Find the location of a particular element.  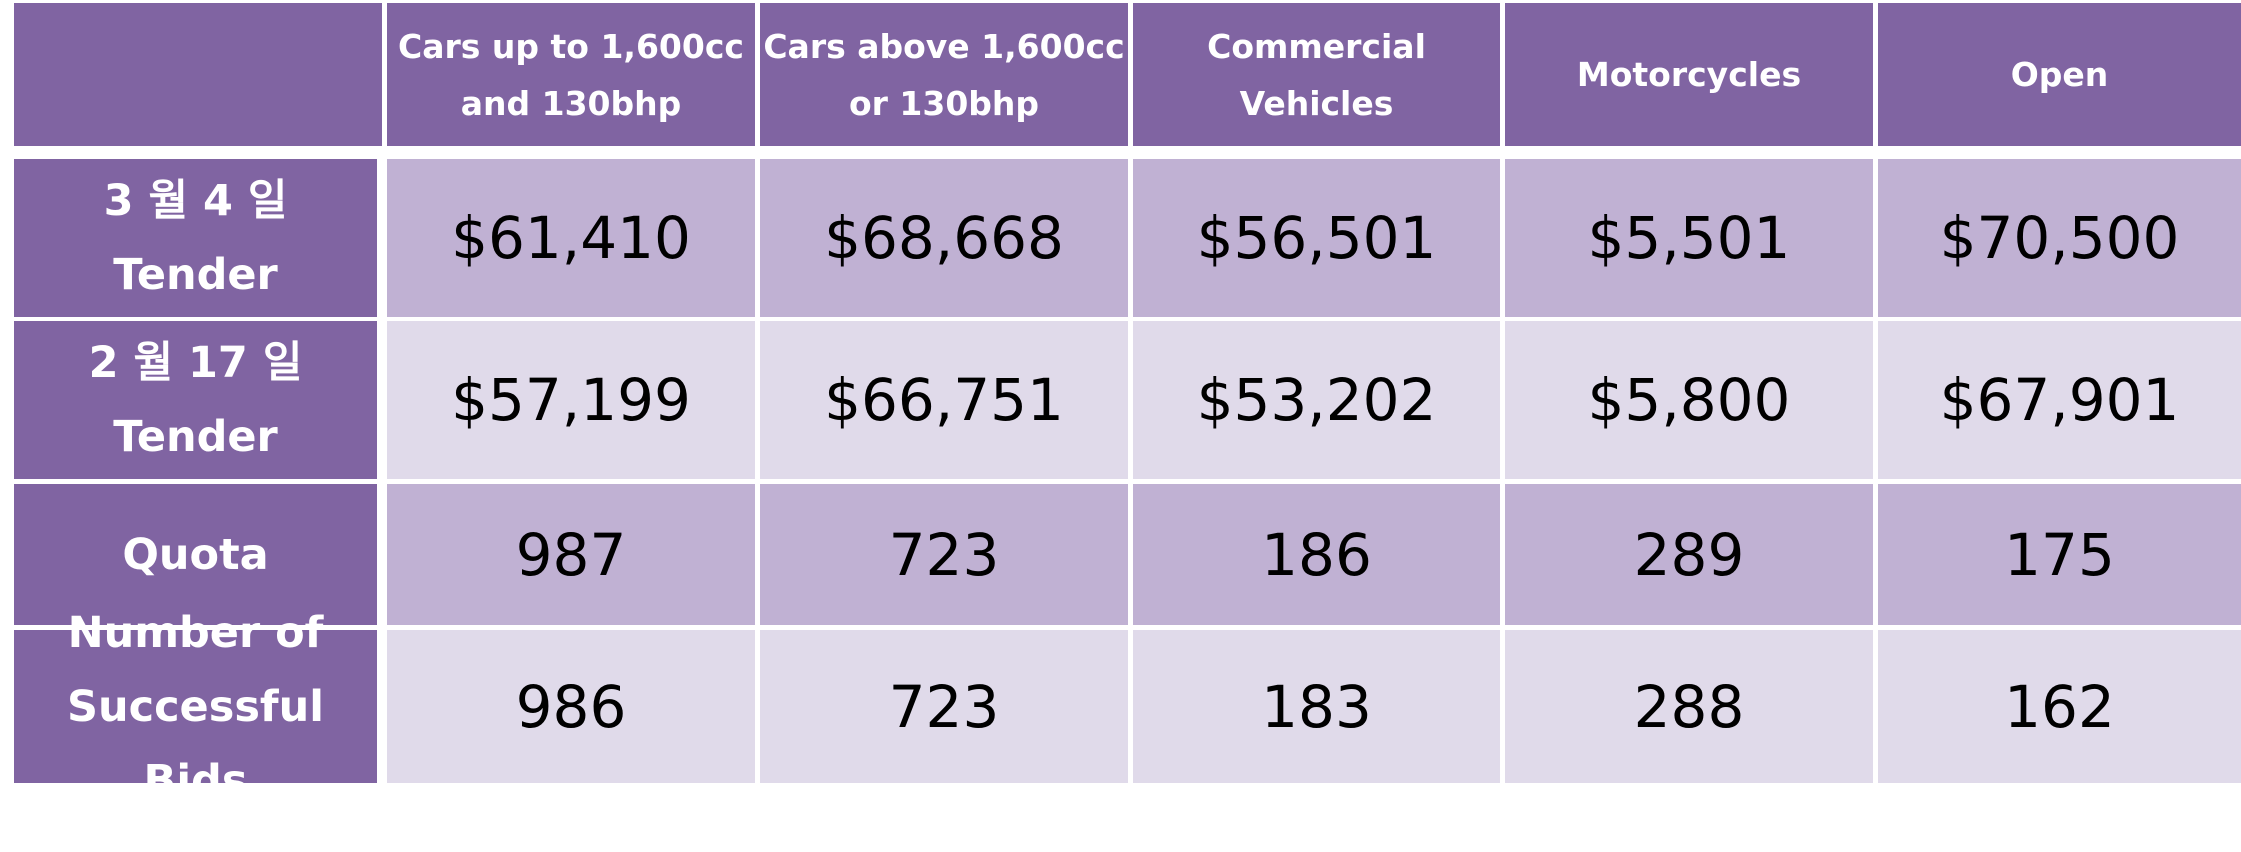

cell-value: $5,800 is located at coordinates (1689, 400).